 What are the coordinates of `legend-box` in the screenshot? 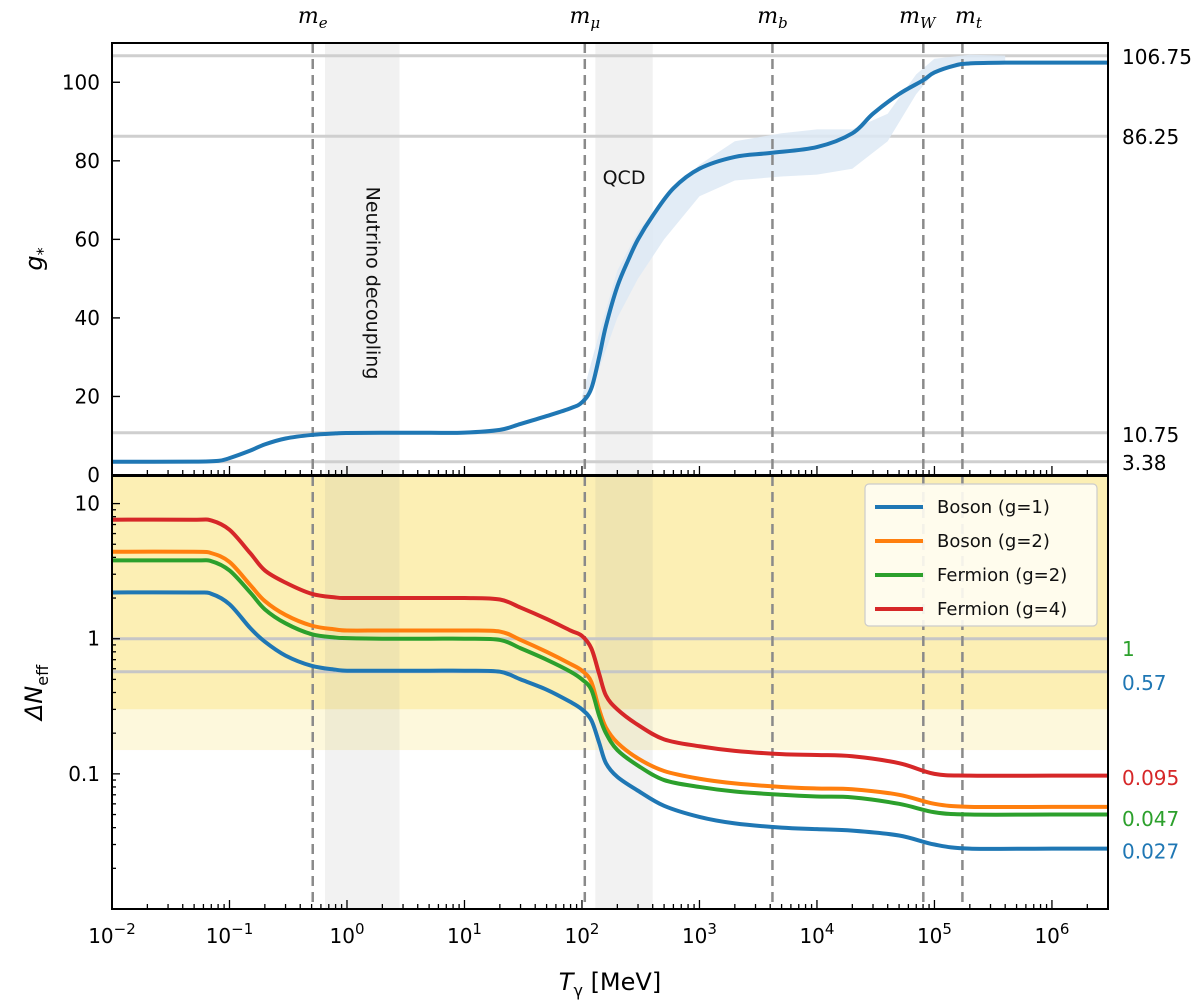 It's located at (981, 555).